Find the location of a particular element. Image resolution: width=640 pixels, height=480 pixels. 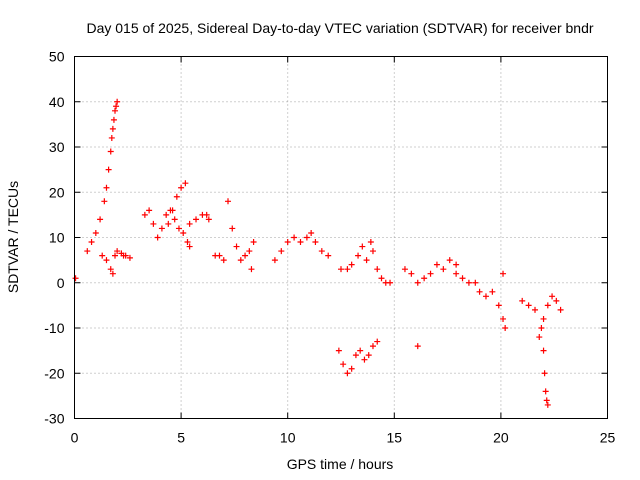

y-tick-label: 30 is located at coordinates (57, 147).